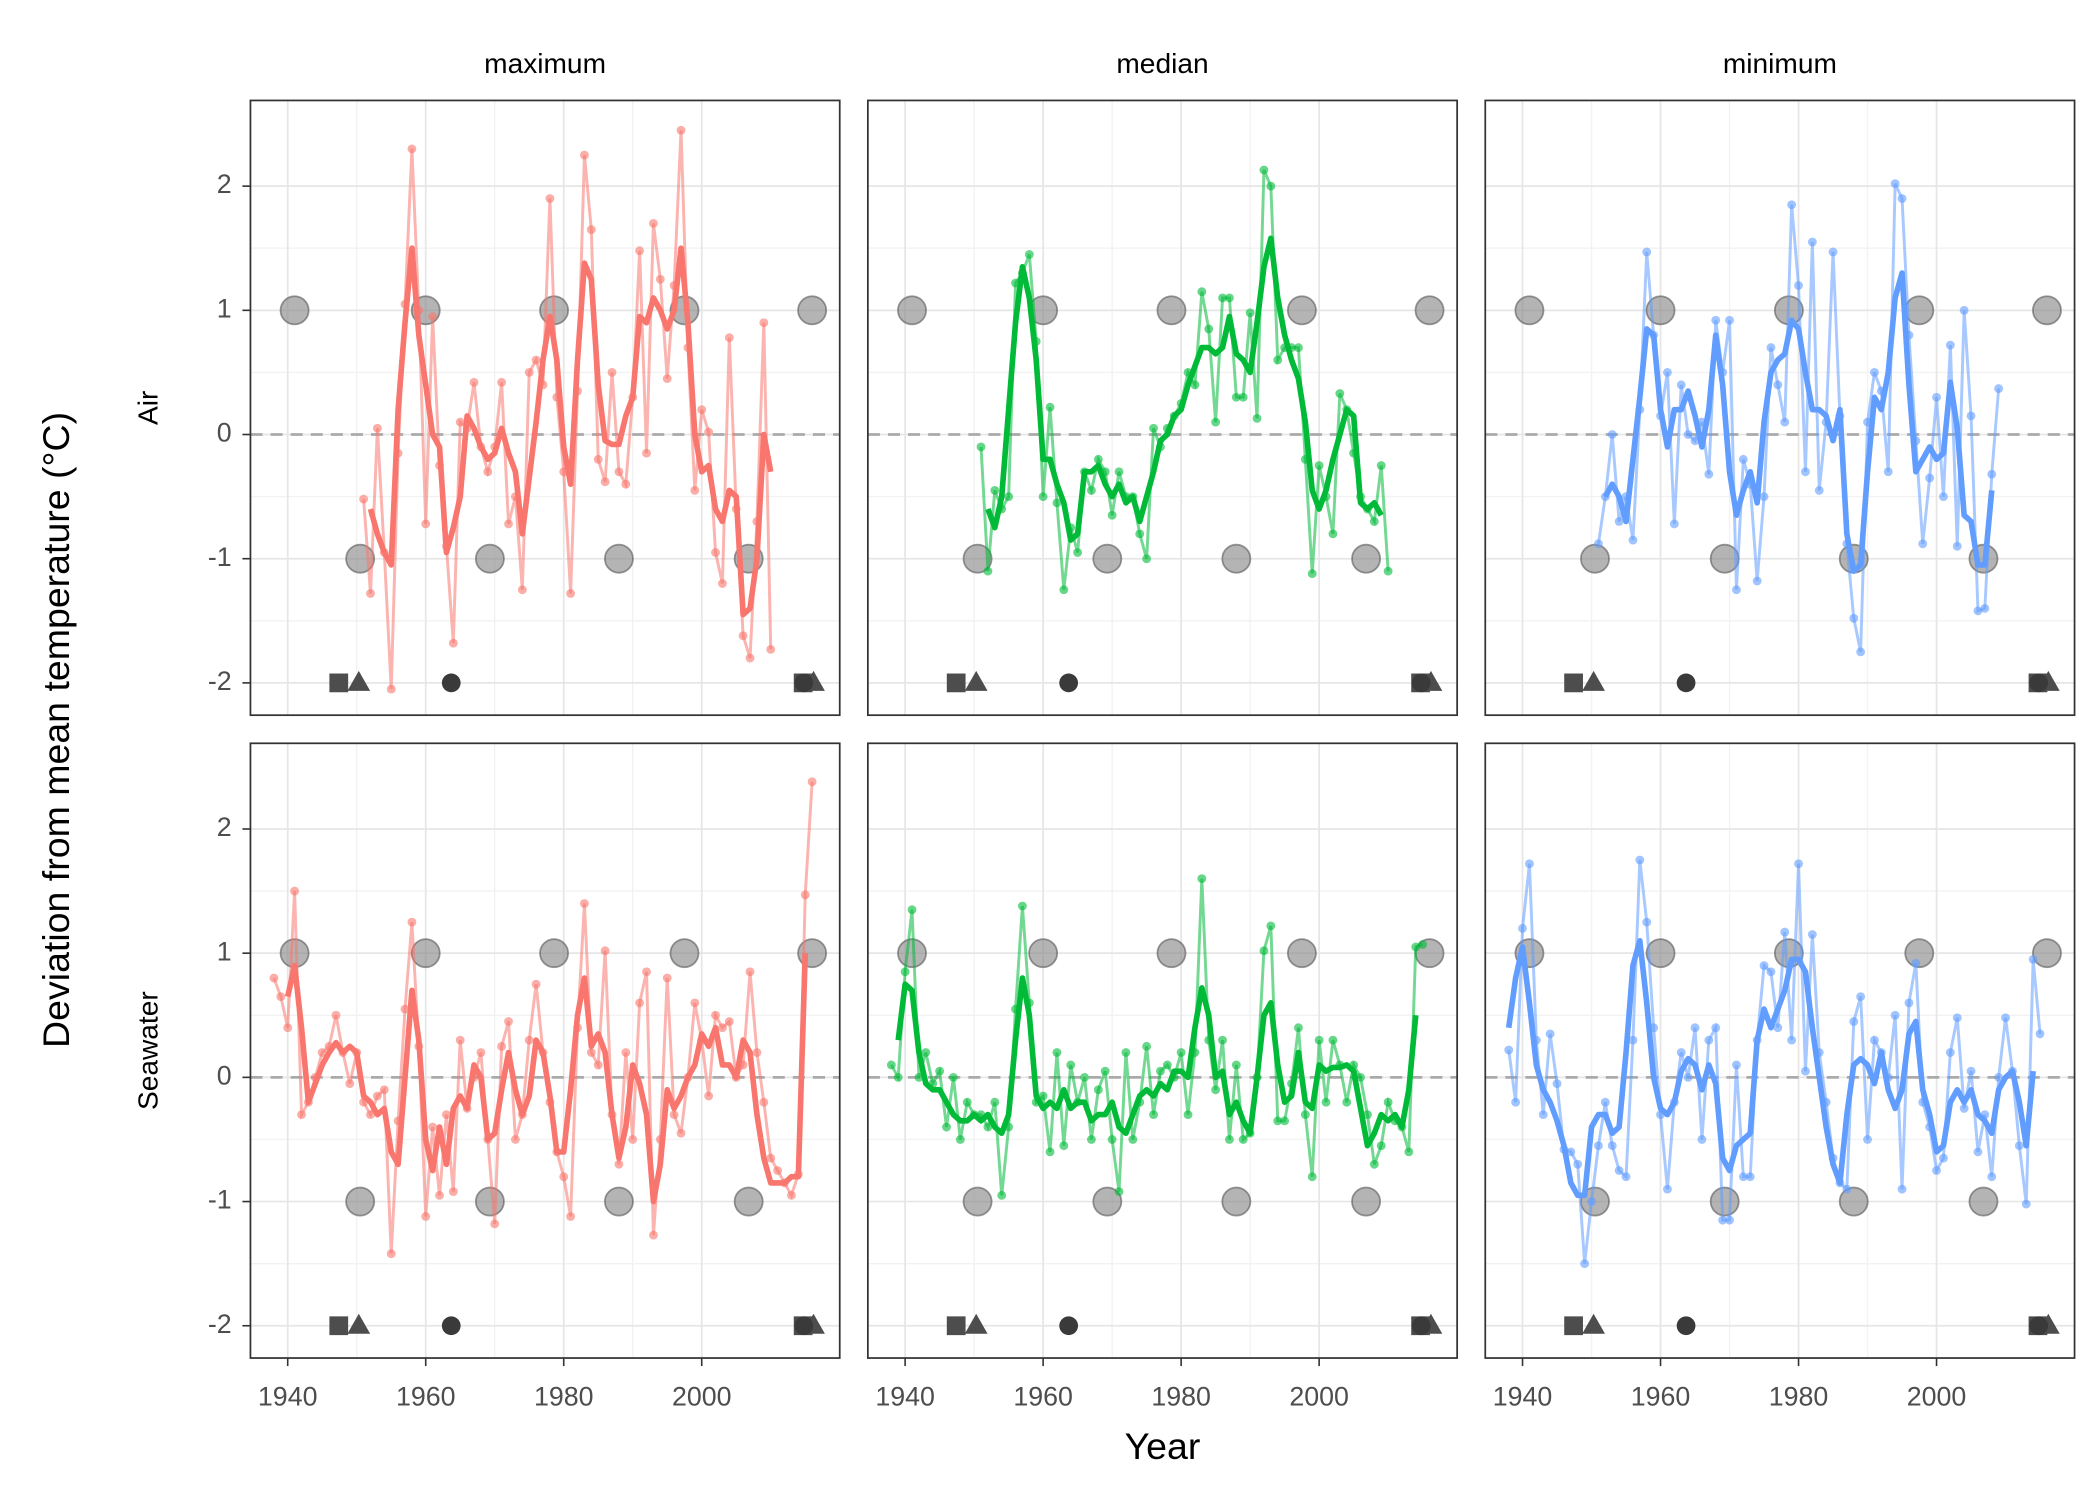  What do you see at coordinates (1162, 63) in the screenshot?
I see `column-label: median` at bounding box center [1162, 63].